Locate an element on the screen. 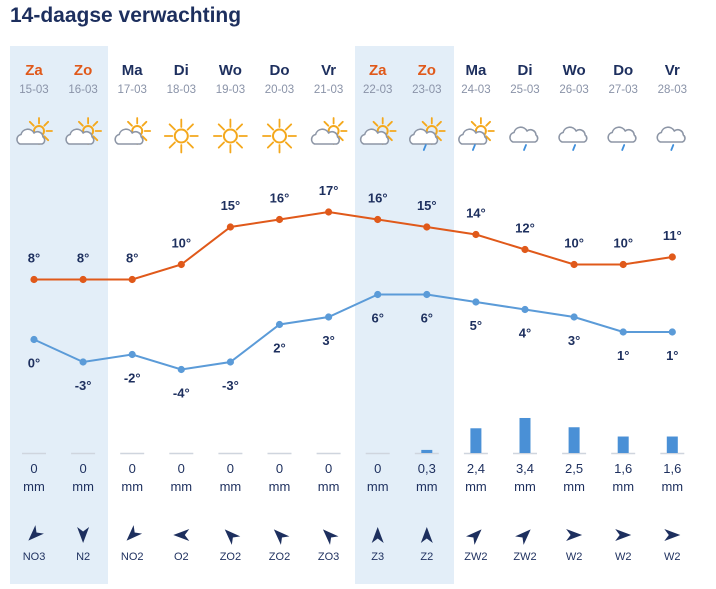 Image resolution: width=716 pixels, height=589 pixels. day-name: Za is located at coordinates (34, 70).